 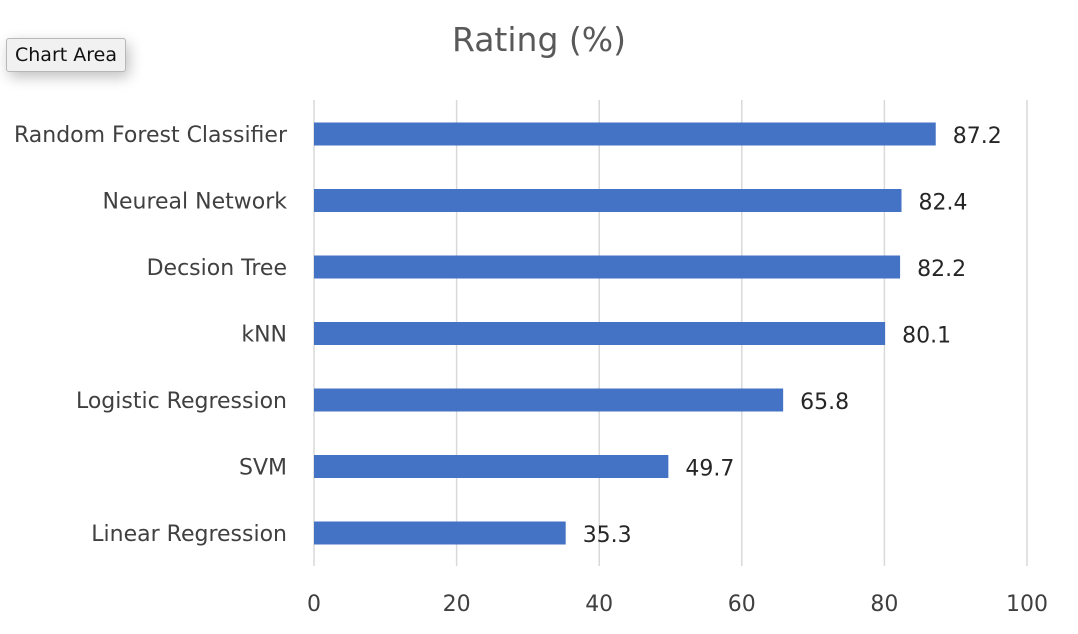 What do you see at coordinates (314, 604) in the screenshot?
I see `x-tick-label: 0` at bounding box center [314, 604].